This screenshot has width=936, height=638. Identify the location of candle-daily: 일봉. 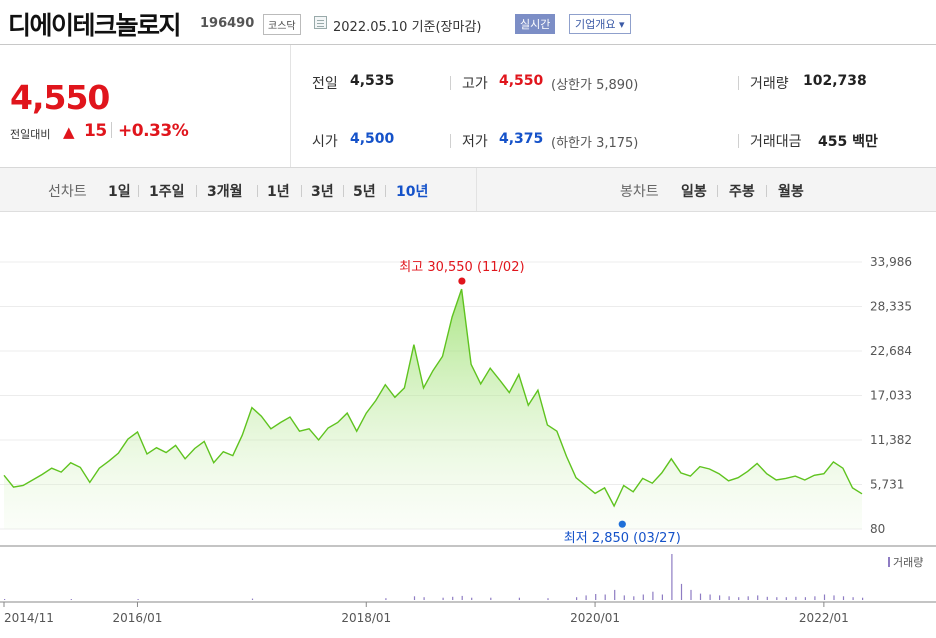
(694, 192).